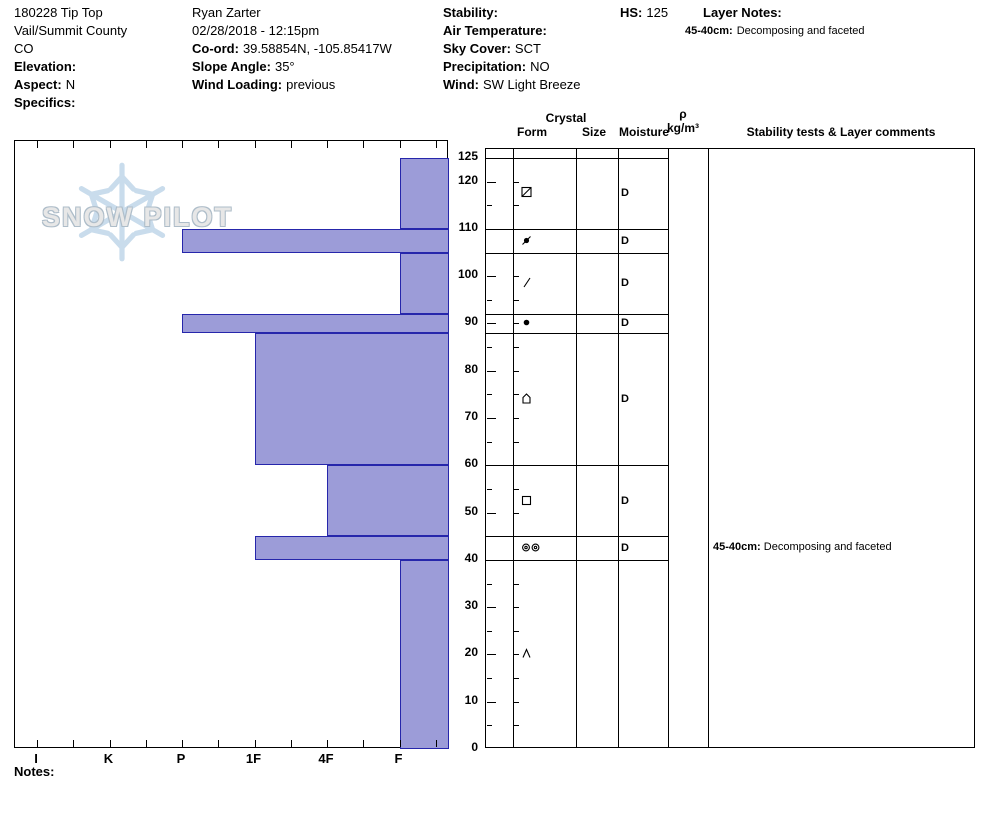 The height and width of the screenshot is (840, 994). Describe the element at coordinates (181, 758) in the screenshot. I see `hardness-axis-label: P` at that location.